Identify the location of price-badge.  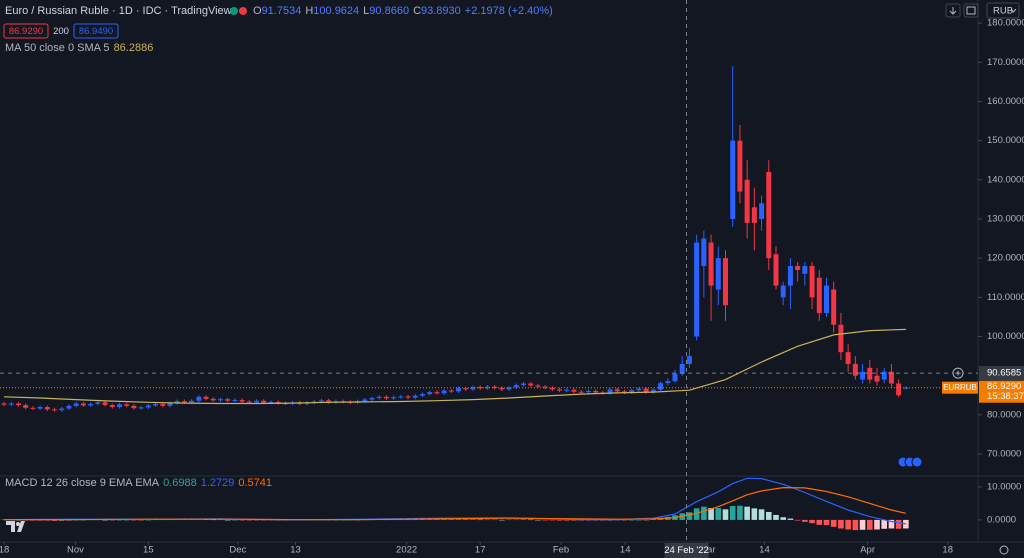
(1001, 391).